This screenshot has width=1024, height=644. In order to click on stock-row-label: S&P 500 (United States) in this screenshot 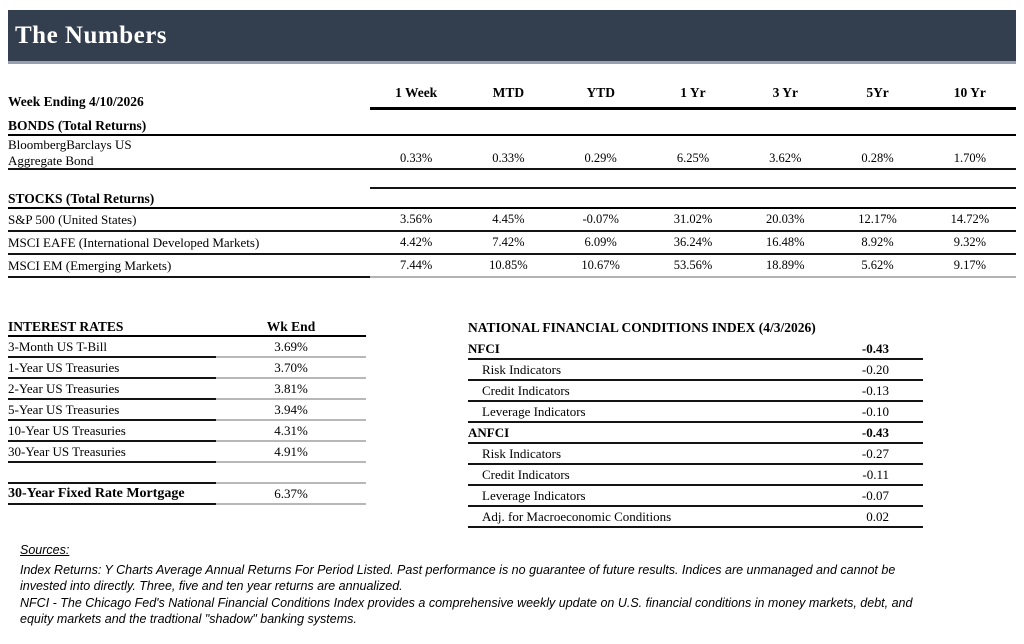, I will do `click(189, 220)`.